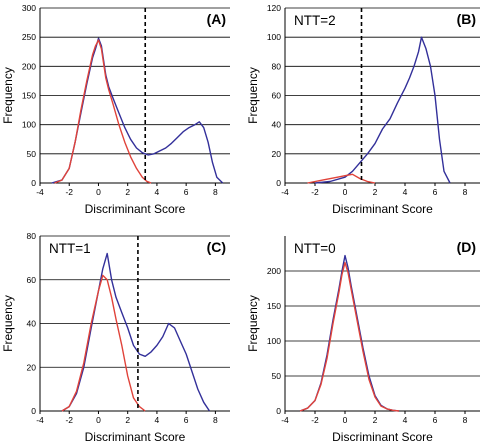 The width and height of the screenshot is (488, 444). What do you see at coordinates (216, 19) in the screenshot?
I see `panel-tag: (A)` at bounding box center [216, 19].